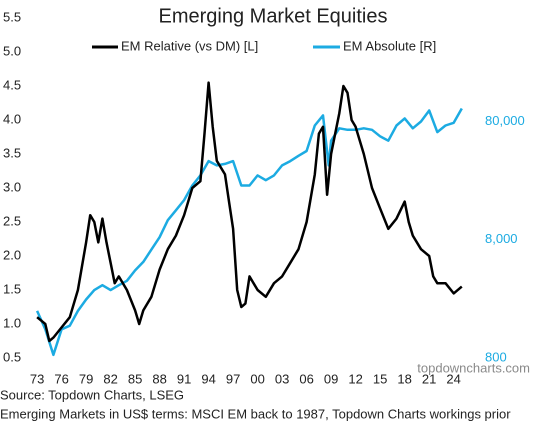 This screenshot has width=533, height=422. Describe the element at coordinates (473, 367) in the screenshot. I see `watermark: topdowncharts.com` at that location.